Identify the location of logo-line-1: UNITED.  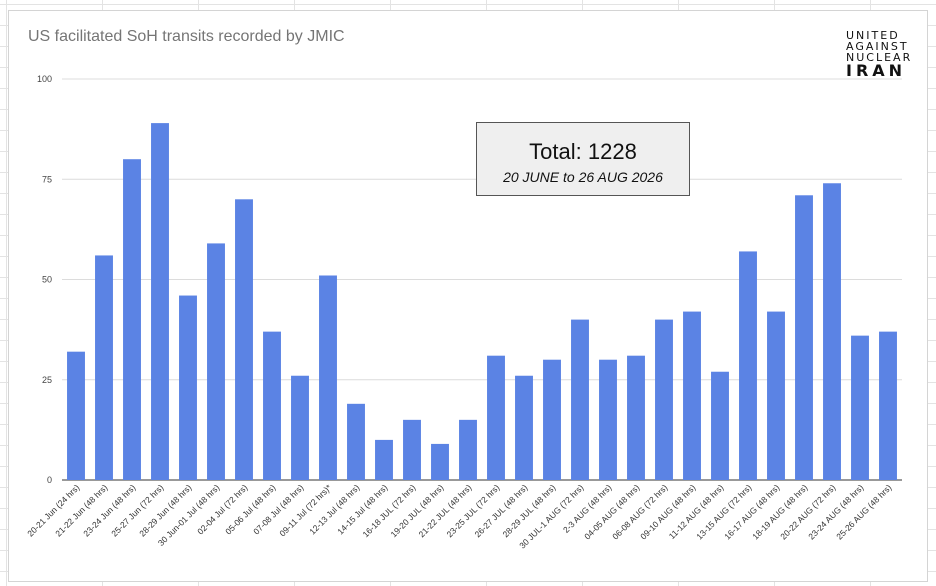
(873, 35).